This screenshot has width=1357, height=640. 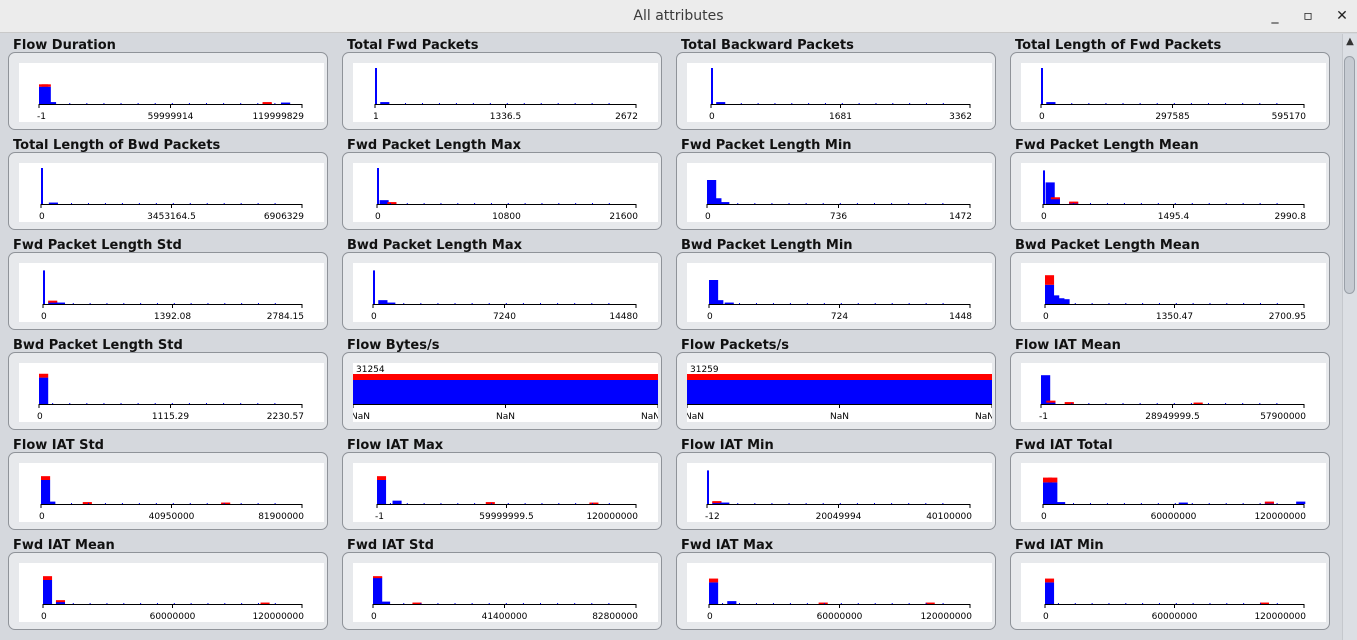 I want to click on attribute-histogram: Flow IAT Max -1 59999999.5 120000000, so click(x=503, y=483).